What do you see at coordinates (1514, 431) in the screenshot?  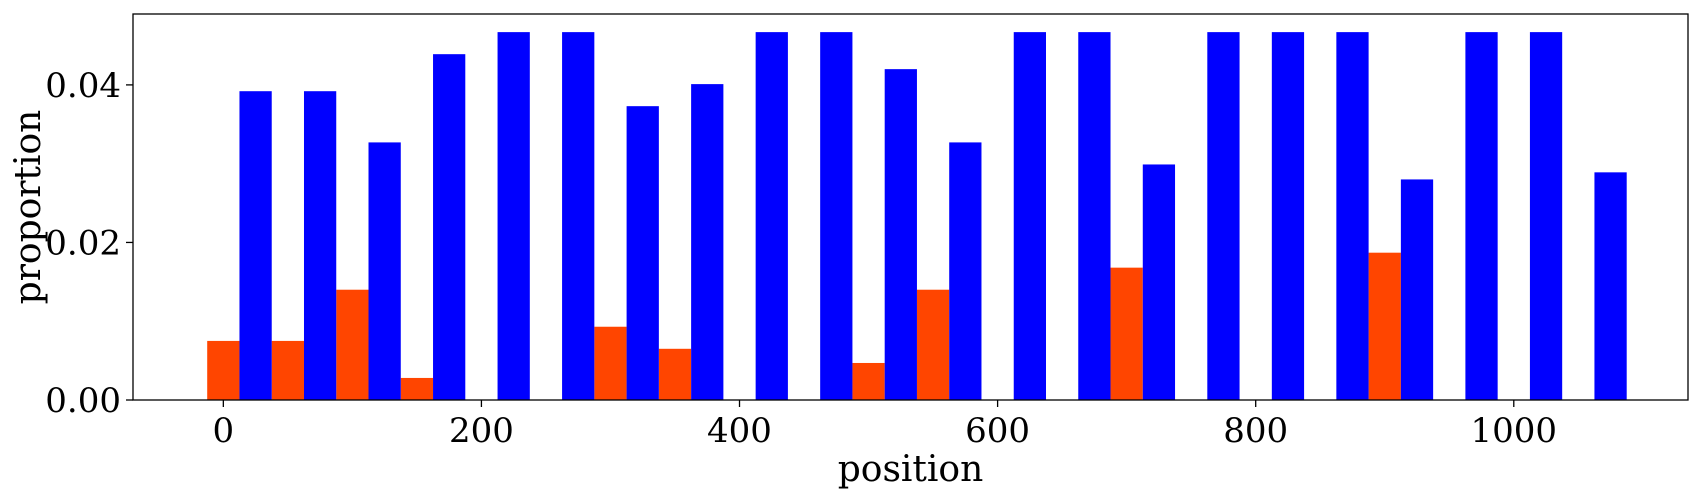 I see `x-tick-label: 1000` at bounding box center [1514, 431].